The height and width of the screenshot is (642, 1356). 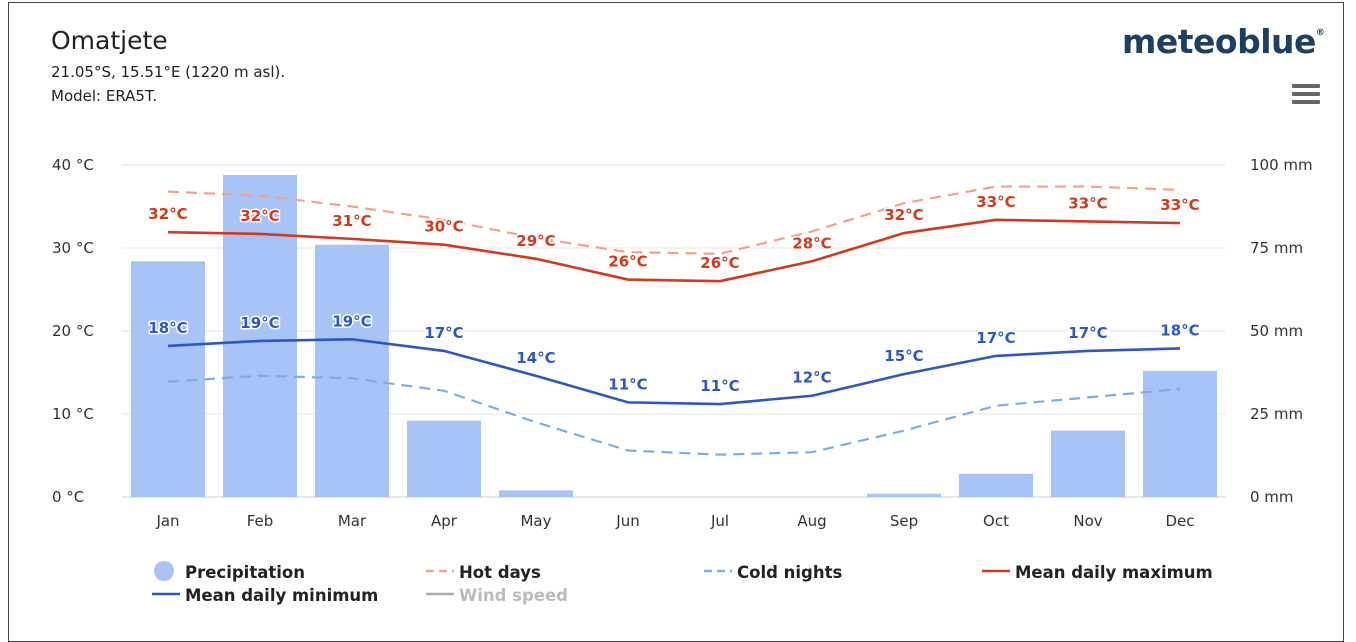 I want to click on max-temp-data-label: 31°C, so click(x=351, y=221).